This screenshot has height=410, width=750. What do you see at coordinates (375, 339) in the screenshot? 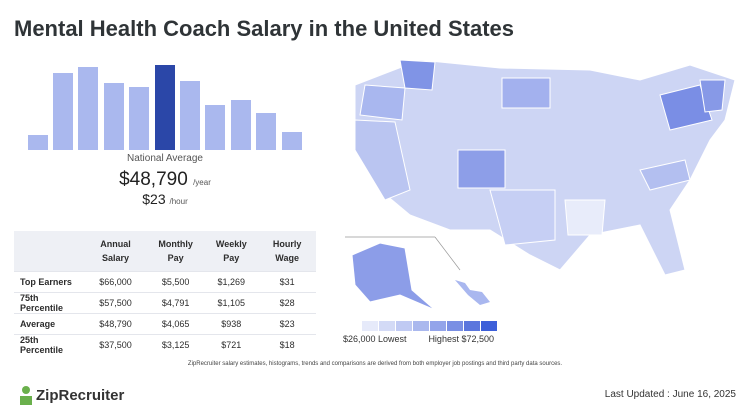
I see `legend-low: $26,000 Lowest` at bounding box center [375, 339].